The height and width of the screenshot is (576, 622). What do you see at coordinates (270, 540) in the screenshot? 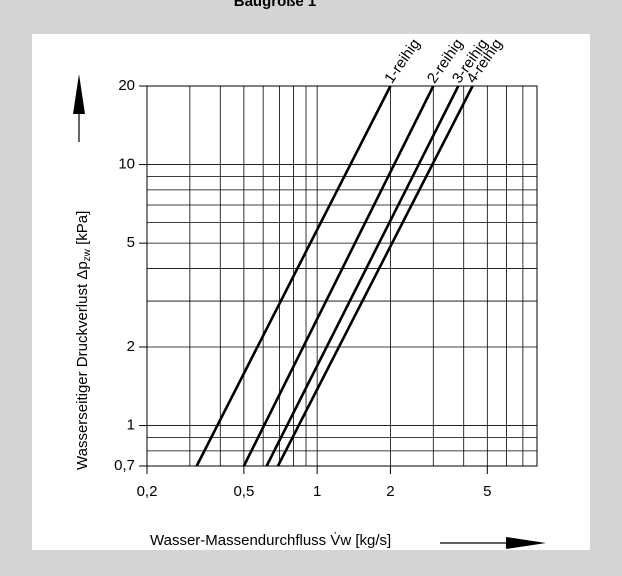
I see `x-axis-label: Wasser-Massendurchfluss V̇w [kg/s]` at bounding box center [270, 540].